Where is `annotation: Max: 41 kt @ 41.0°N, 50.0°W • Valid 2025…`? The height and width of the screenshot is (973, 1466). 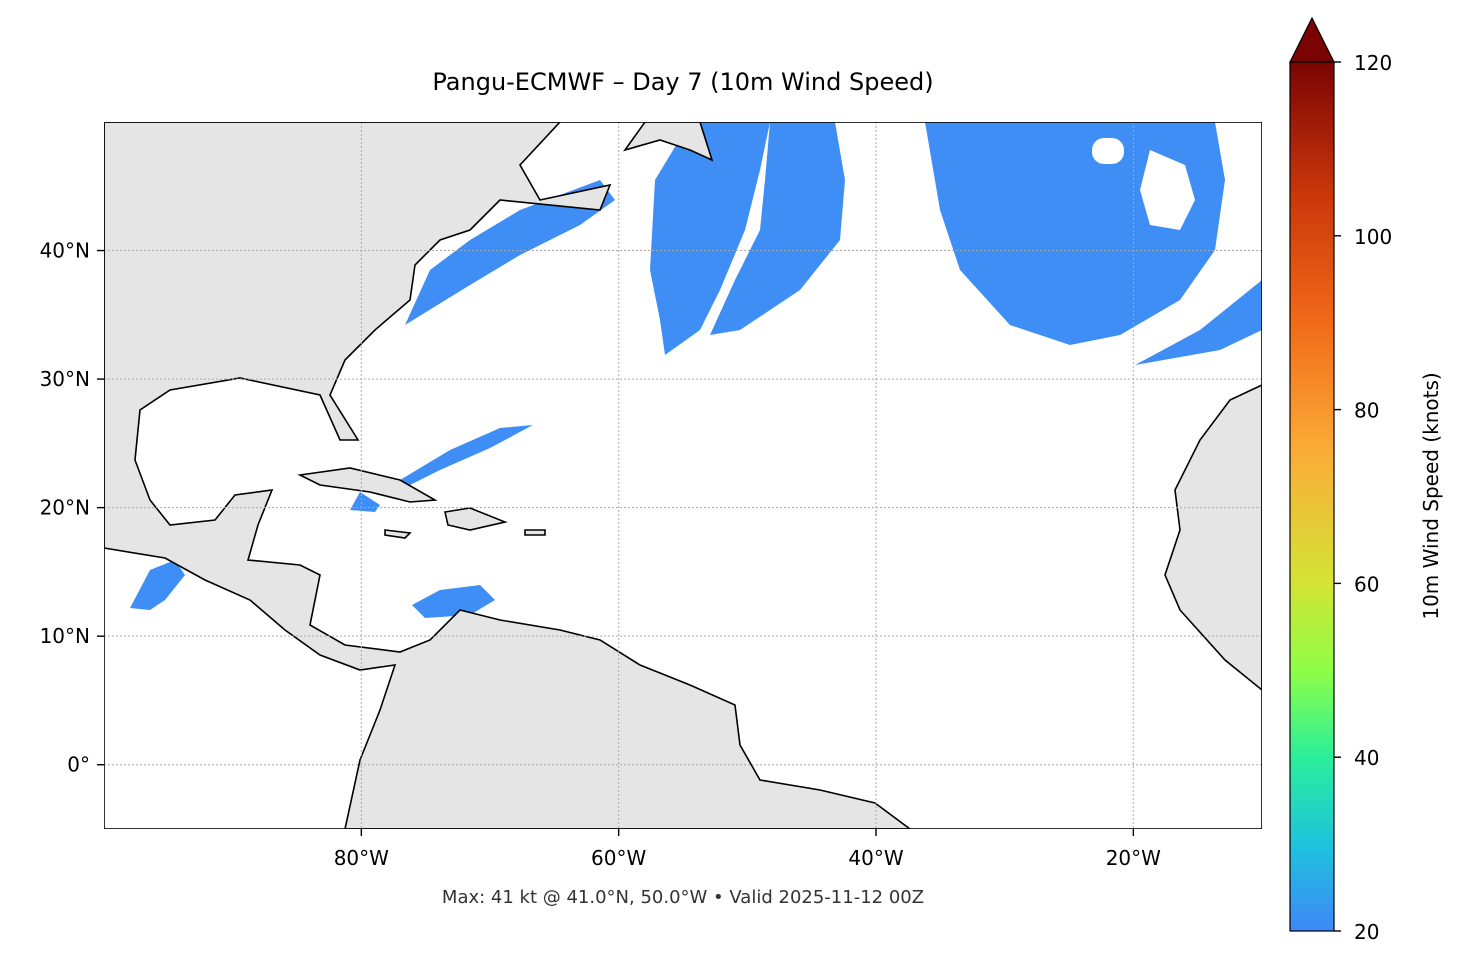
annotation: Max: 41 kt @ 41.0°N, 50.0°W • Valid 2025… is located at coordinates (683, 897).